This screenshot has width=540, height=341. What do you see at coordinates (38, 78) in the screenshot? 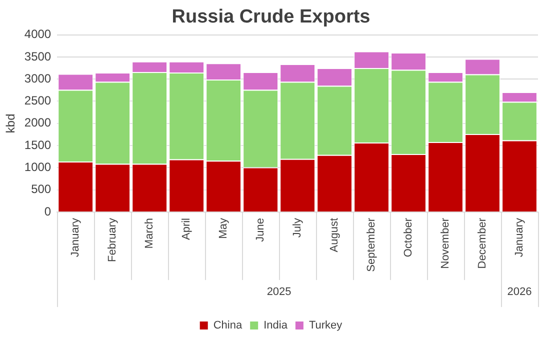
I see `y-tick-label: 3000` at bounding box center [38, 78].